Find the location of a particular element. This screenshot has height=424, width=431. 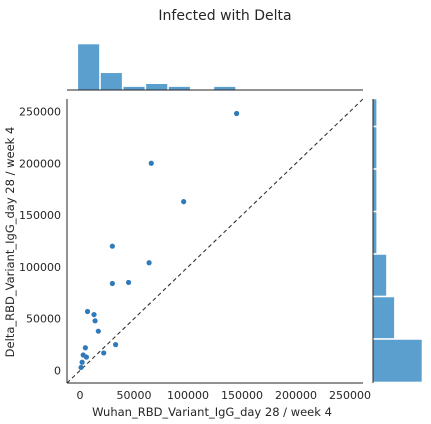

x-tick-label: 250000 is located at coordinates (350, 395).